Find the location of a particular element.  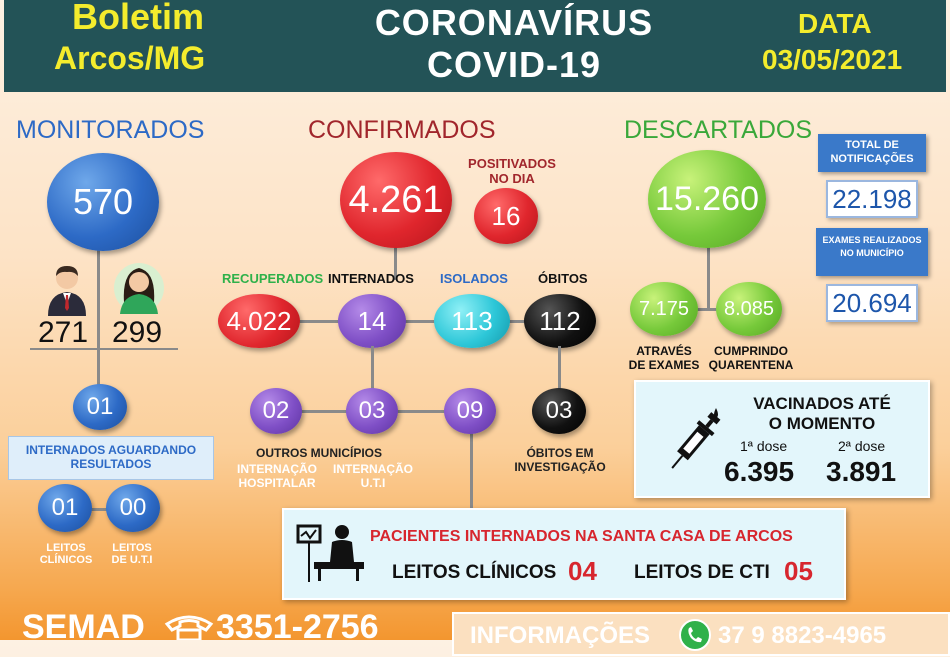

internacao-uti-value: 03 is located at coordinates (372, 411).